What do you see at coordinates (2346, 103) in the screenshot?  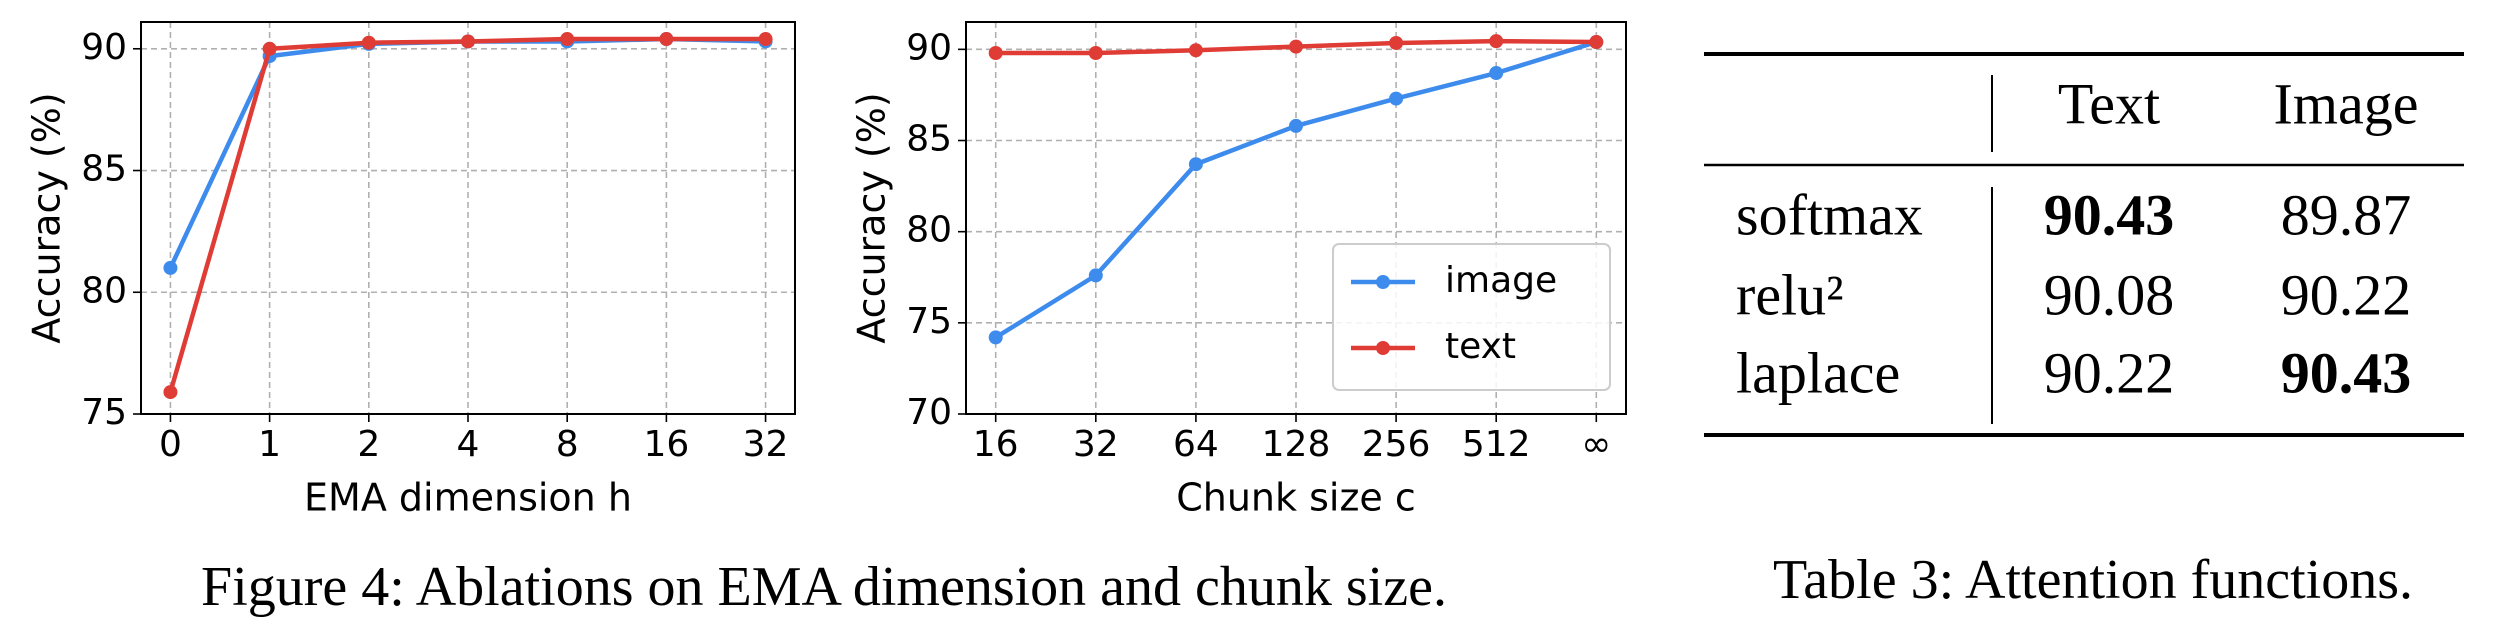 I see `column-header: Image` at bounding box center [2346, 103].